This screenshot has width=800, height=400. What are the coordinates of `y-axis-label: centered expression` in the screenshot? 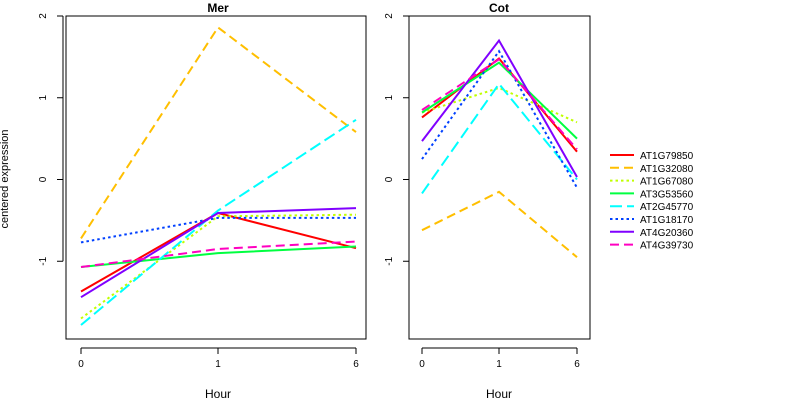 It's located at (5, 178).